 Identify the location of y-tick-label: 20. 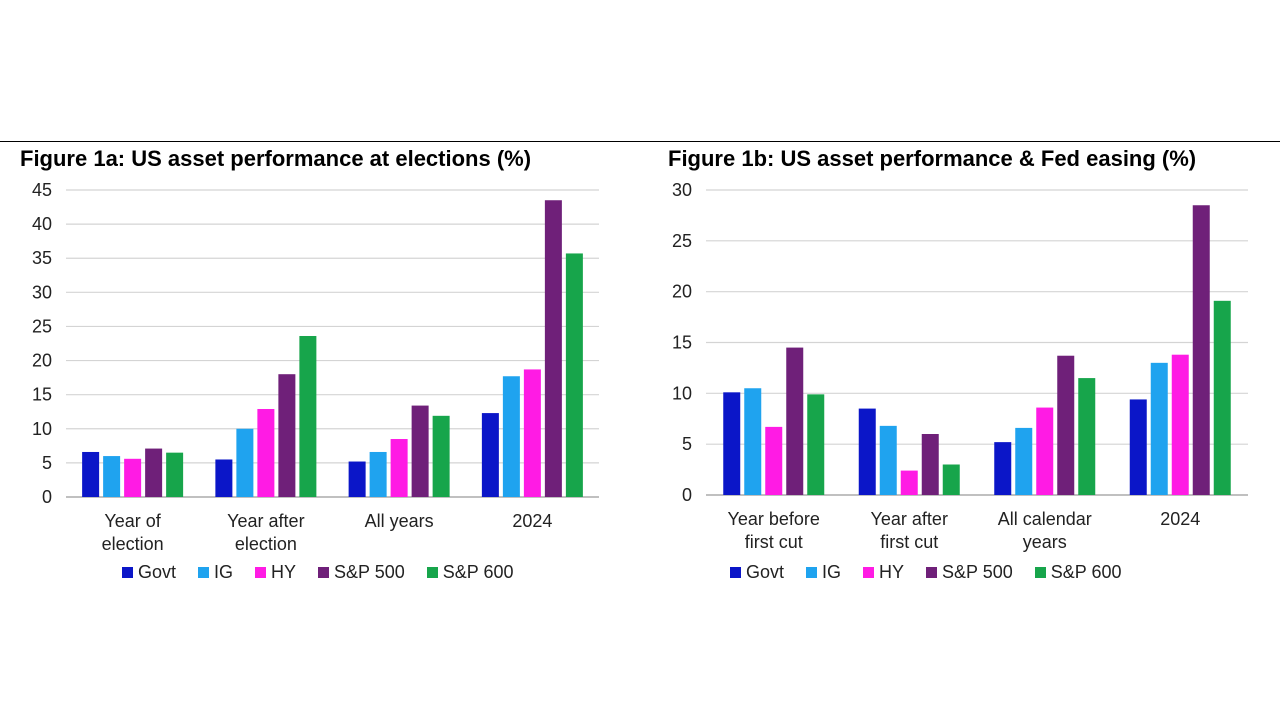
(682, 292).